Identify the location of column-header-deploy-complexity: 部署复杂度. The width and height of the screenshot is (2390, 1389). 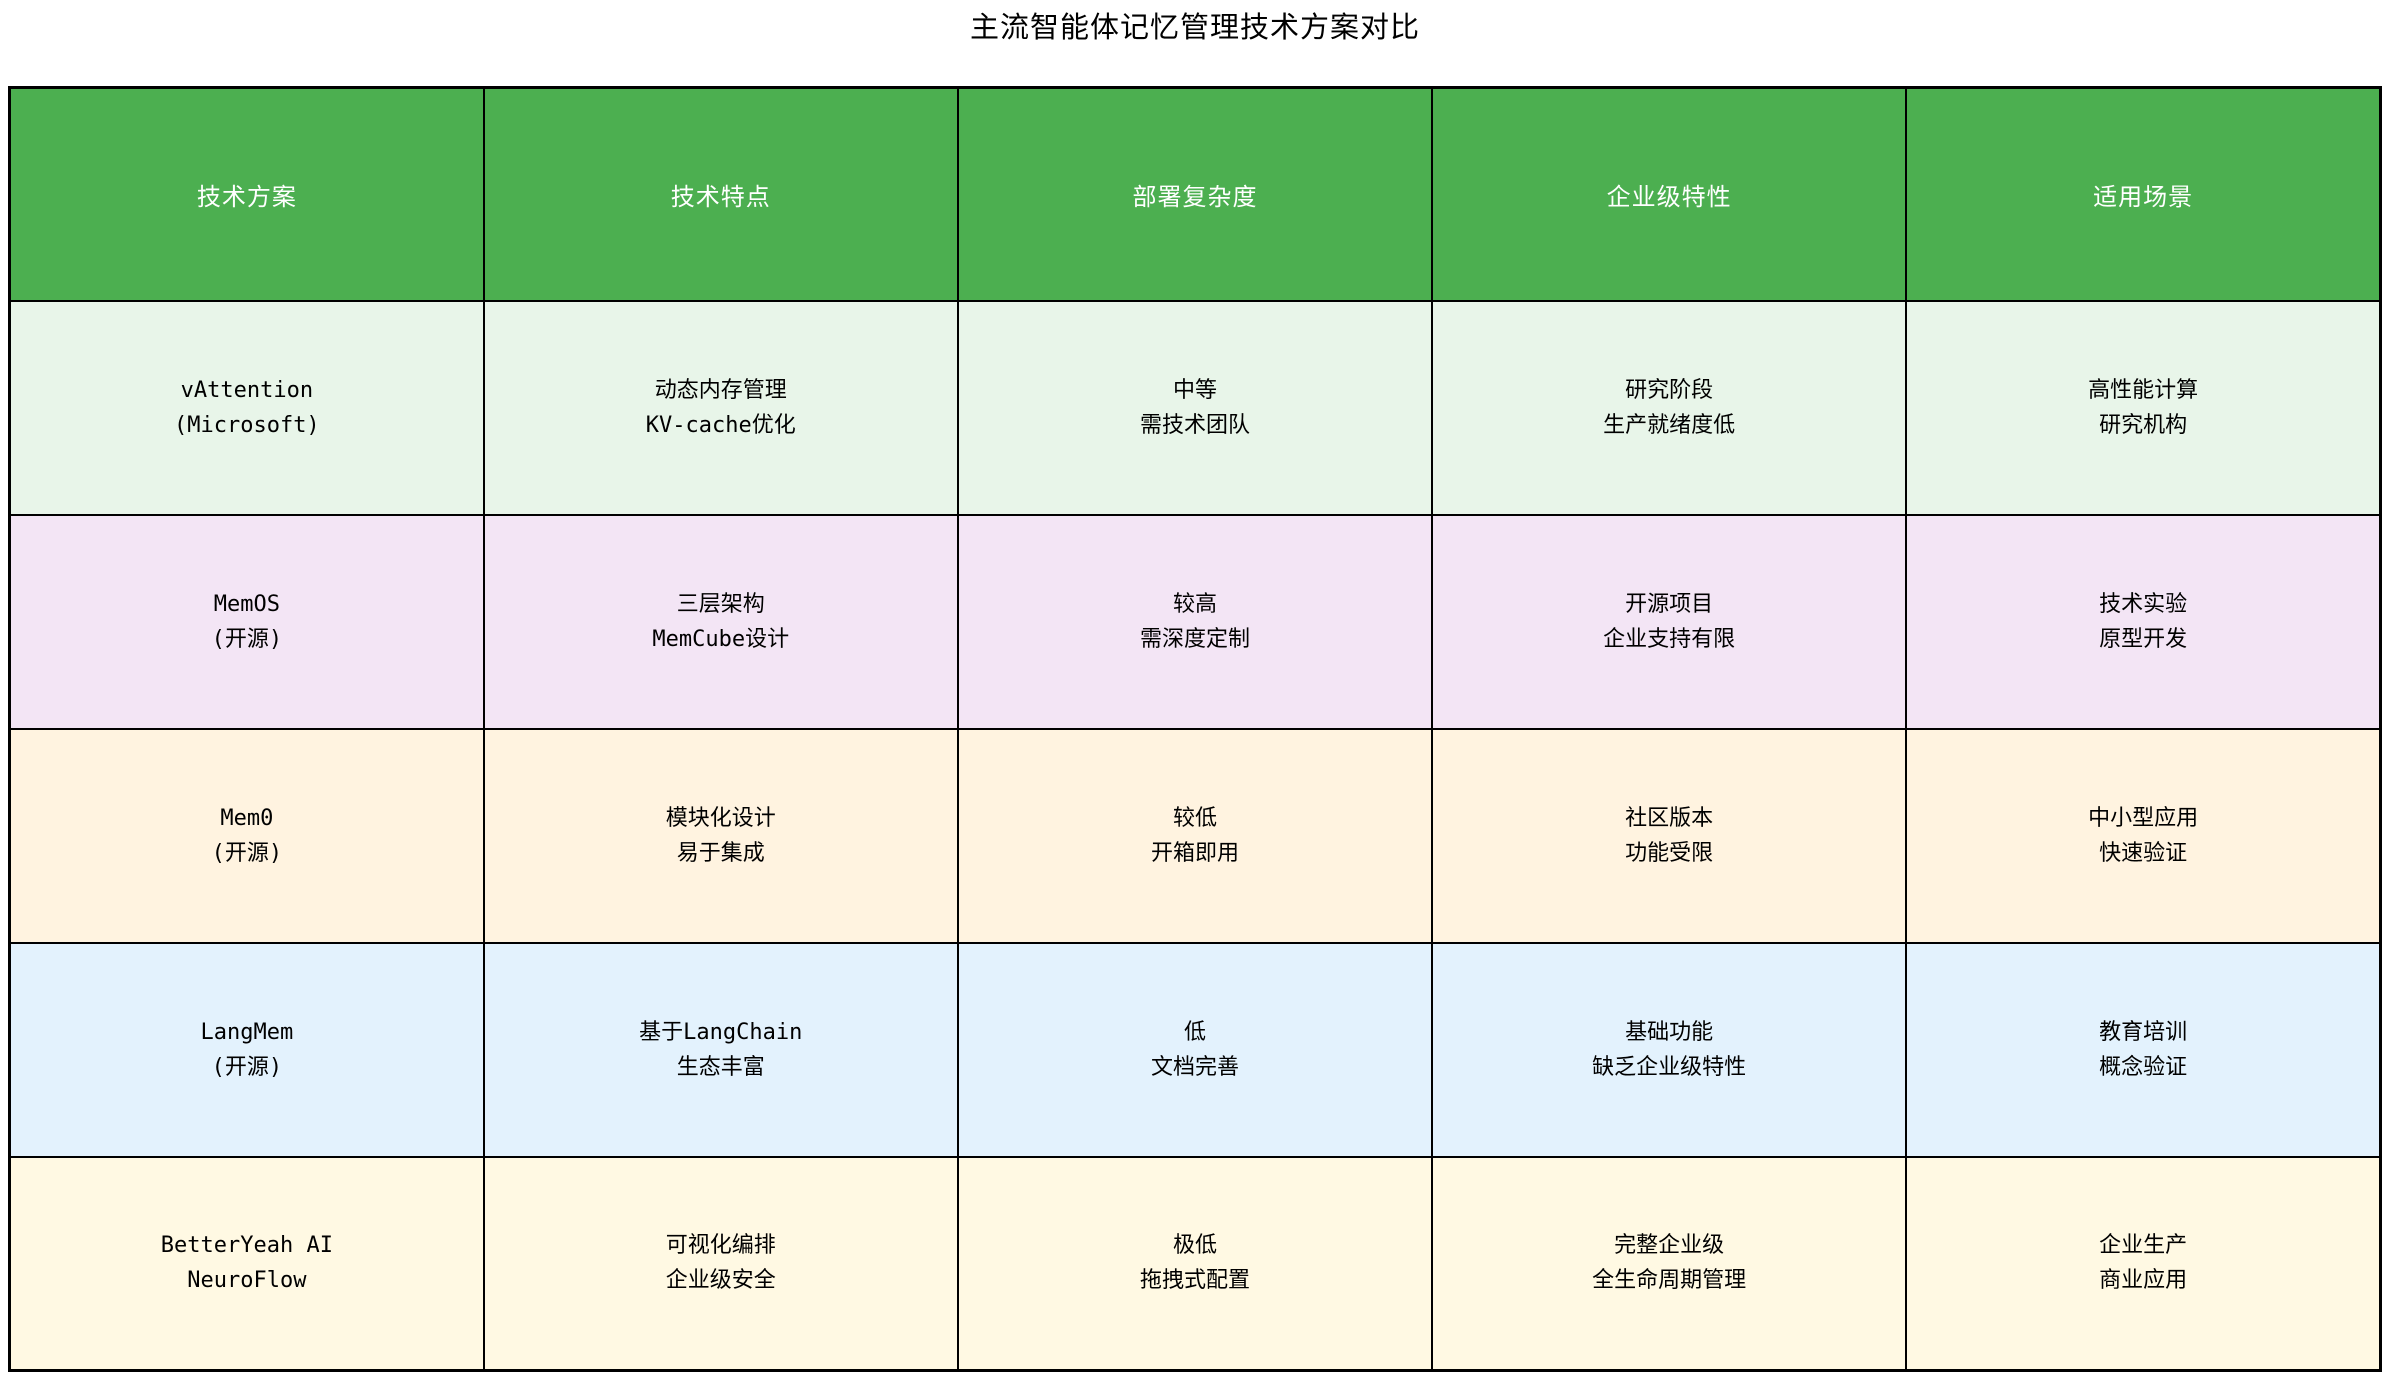
(1195, 194).